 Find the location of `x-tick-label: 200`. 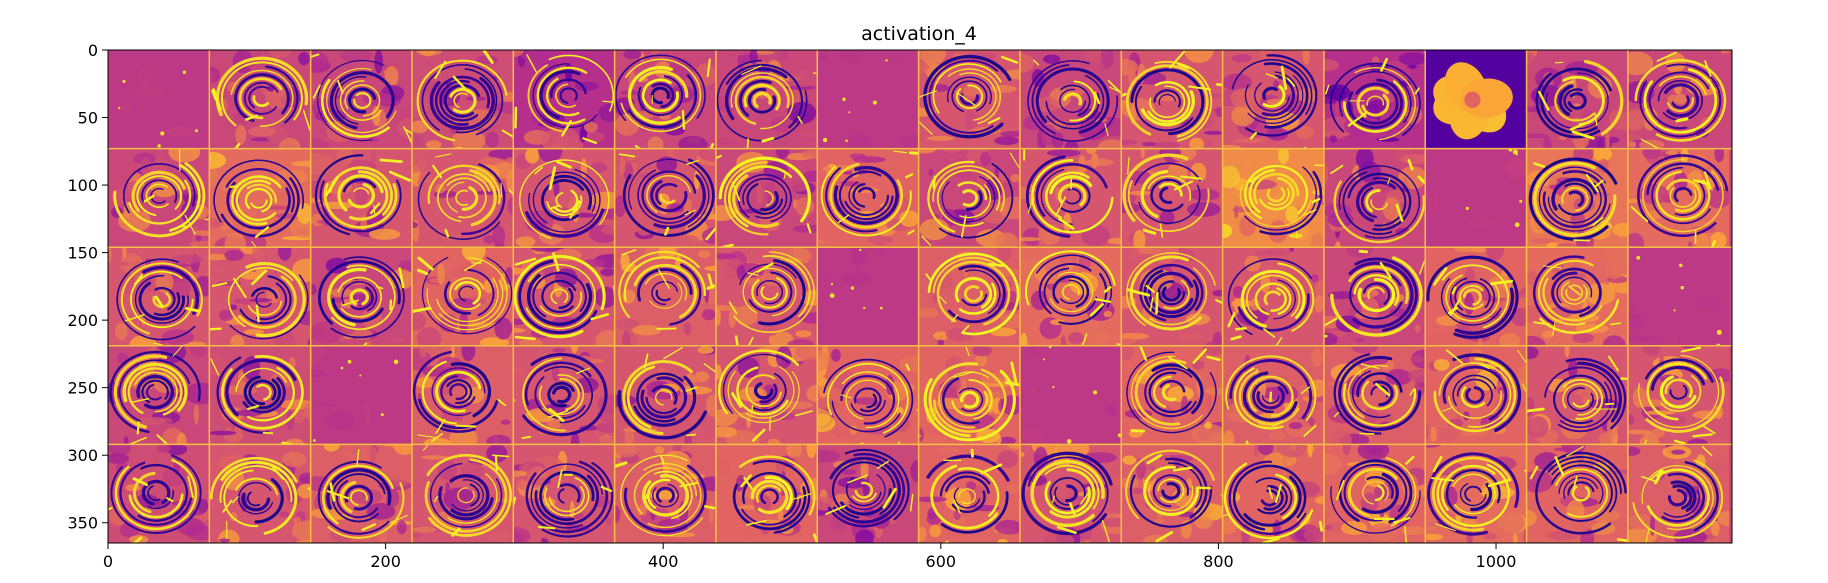

x-tick-label: 200 is located at coordinates (385, 561).